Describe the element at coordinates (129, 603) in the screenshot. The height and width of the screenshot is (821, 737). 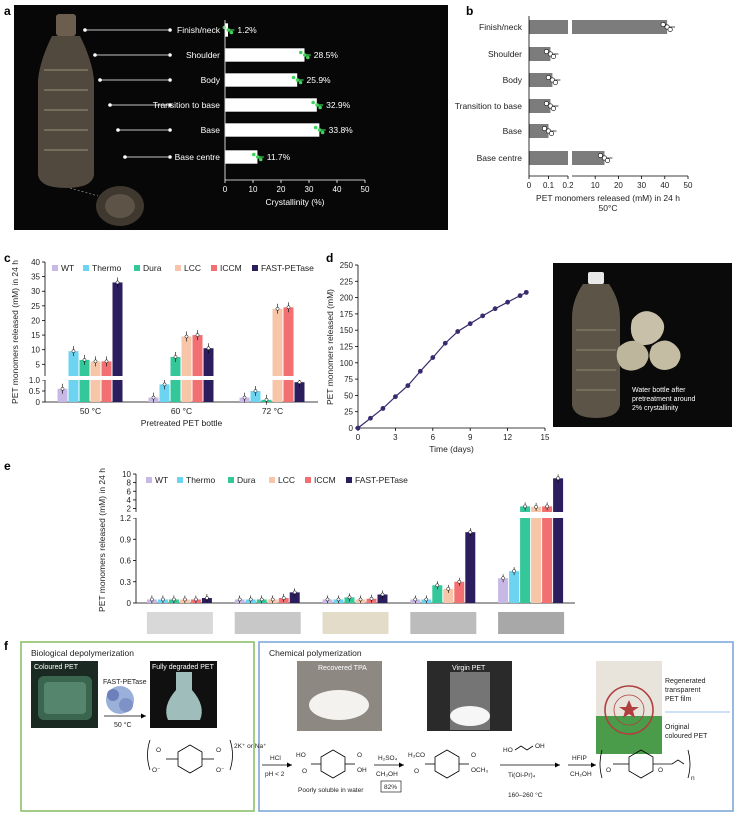
I see `y-tick-label-e-0: 0` at that location.